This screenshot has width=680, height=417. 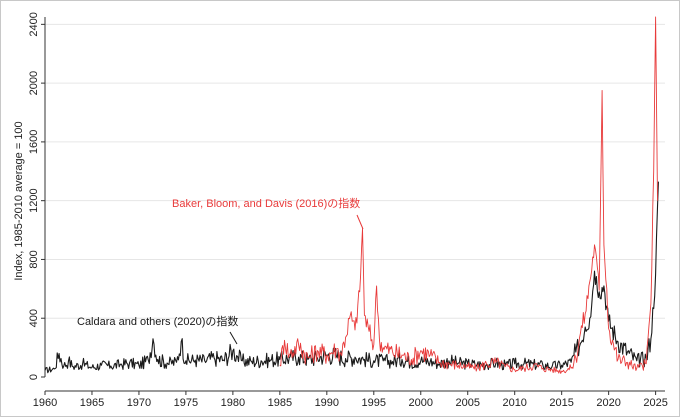 What do you see at coordinates (34, 142) in the screenshot?
I see `y-tick-label-1600: 1600` at bounding box center [34, 142].